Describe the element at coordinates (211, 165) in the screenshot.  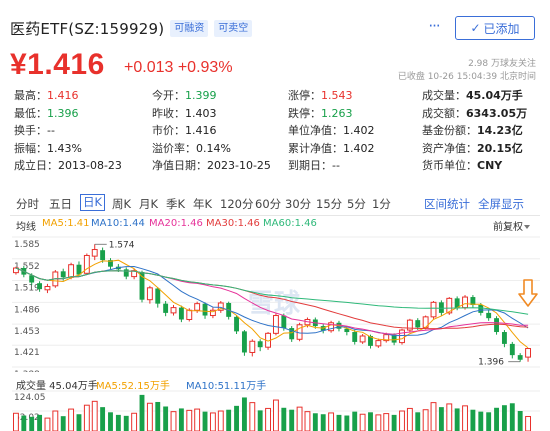
I see `stat-nav-date: 净值日期：2023-10-25` at that location.